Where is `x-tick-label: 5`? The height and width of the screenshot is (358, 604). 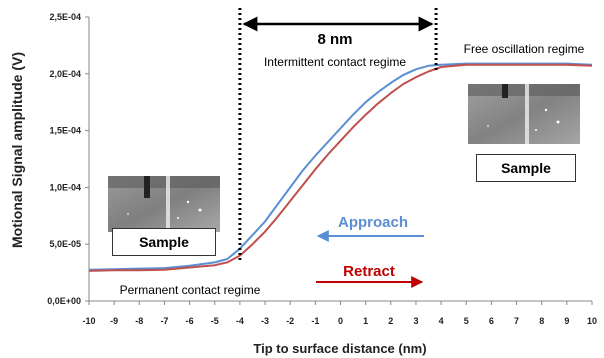 x-tick-label: 5 is located at coordinates (466, 321).